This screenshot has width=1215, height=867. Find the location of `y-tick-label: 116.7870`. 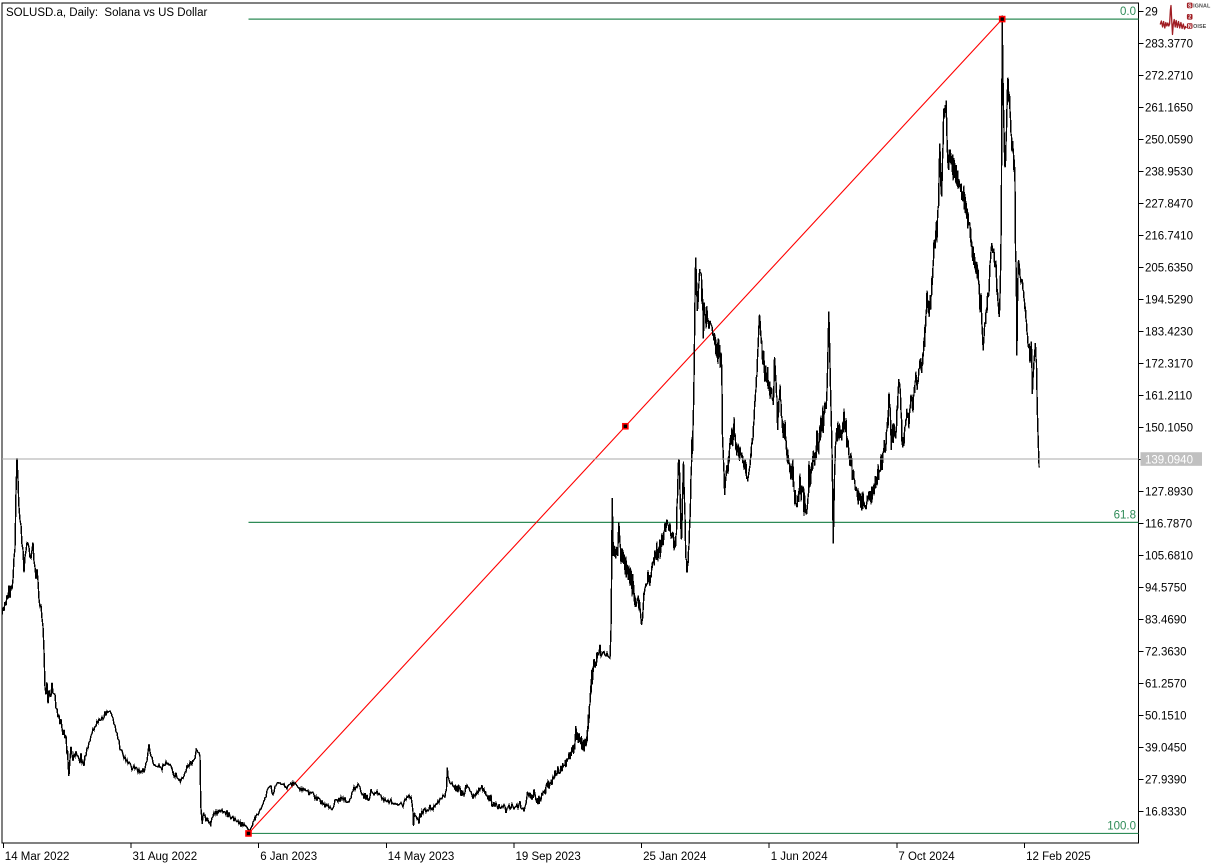

y-tick-label: 116.7870 is located at coordinates (1168, 524).